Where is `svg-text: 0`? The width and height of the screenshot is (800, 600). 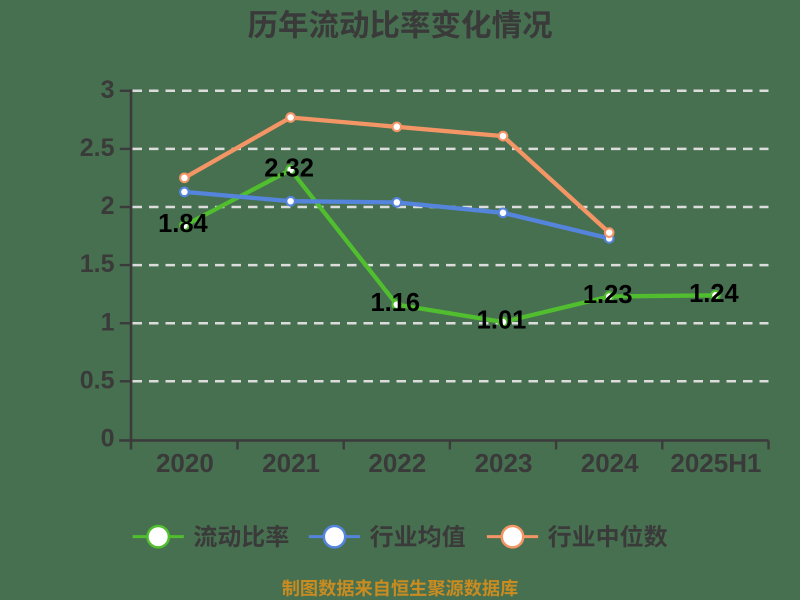 svg-text: 0 is located at coordinates (108, 439).